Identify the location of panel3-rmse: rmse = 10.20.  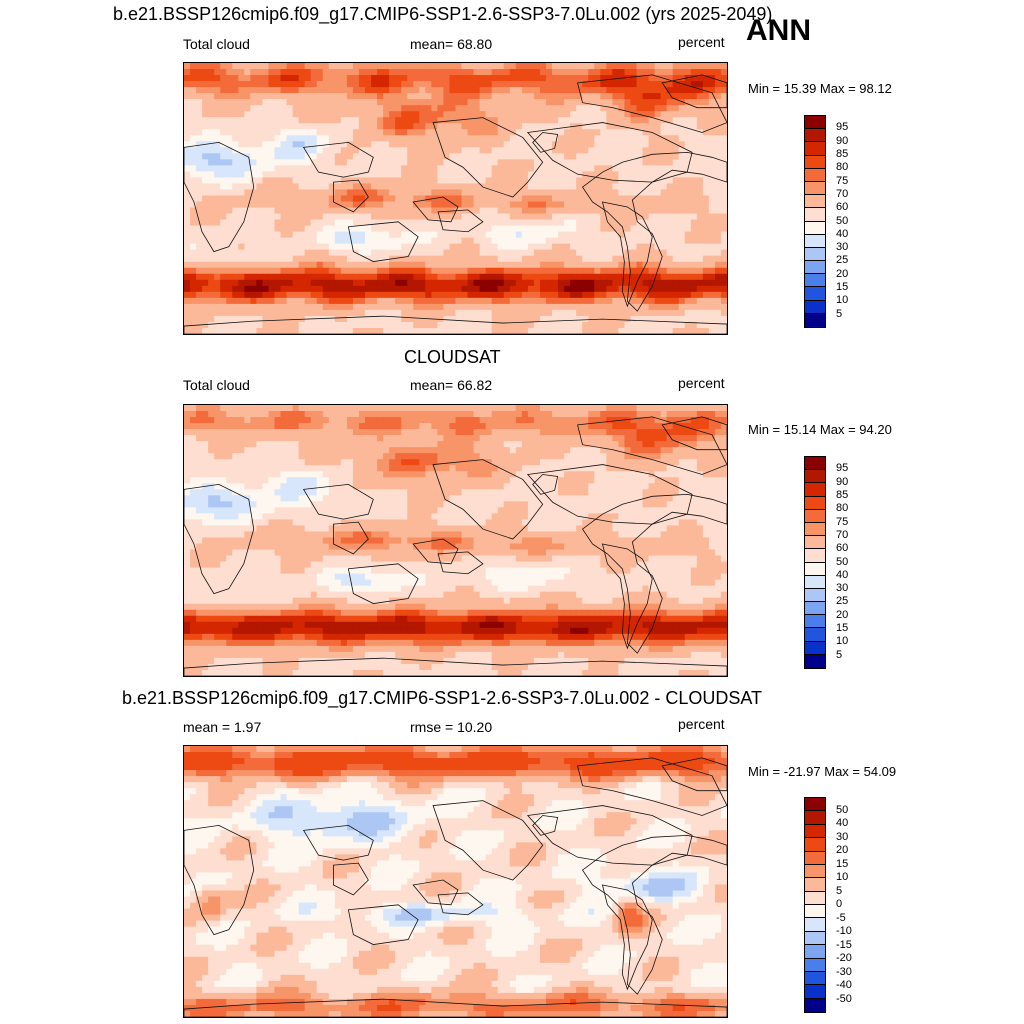
(451, 727).